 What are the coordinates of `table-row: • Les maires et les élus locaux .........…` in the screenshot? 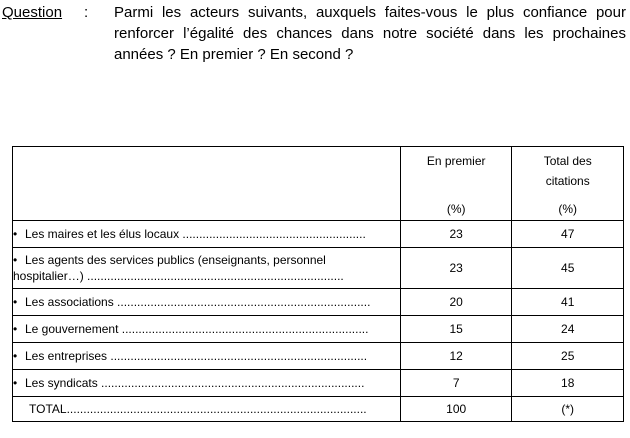 It's located at (318, 234).